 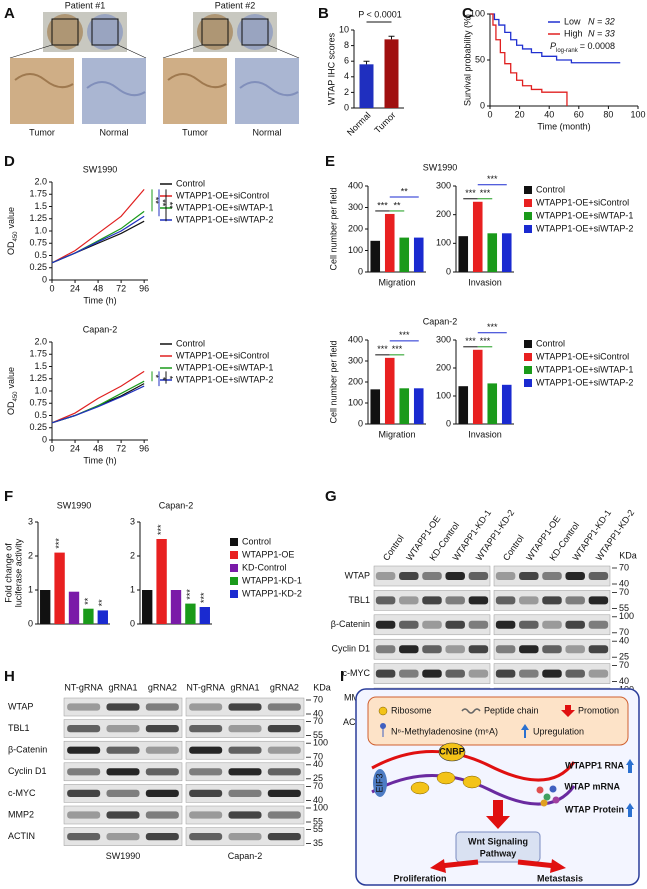 I want to click on chart-title: SW1990, so click(x=100, y=169).